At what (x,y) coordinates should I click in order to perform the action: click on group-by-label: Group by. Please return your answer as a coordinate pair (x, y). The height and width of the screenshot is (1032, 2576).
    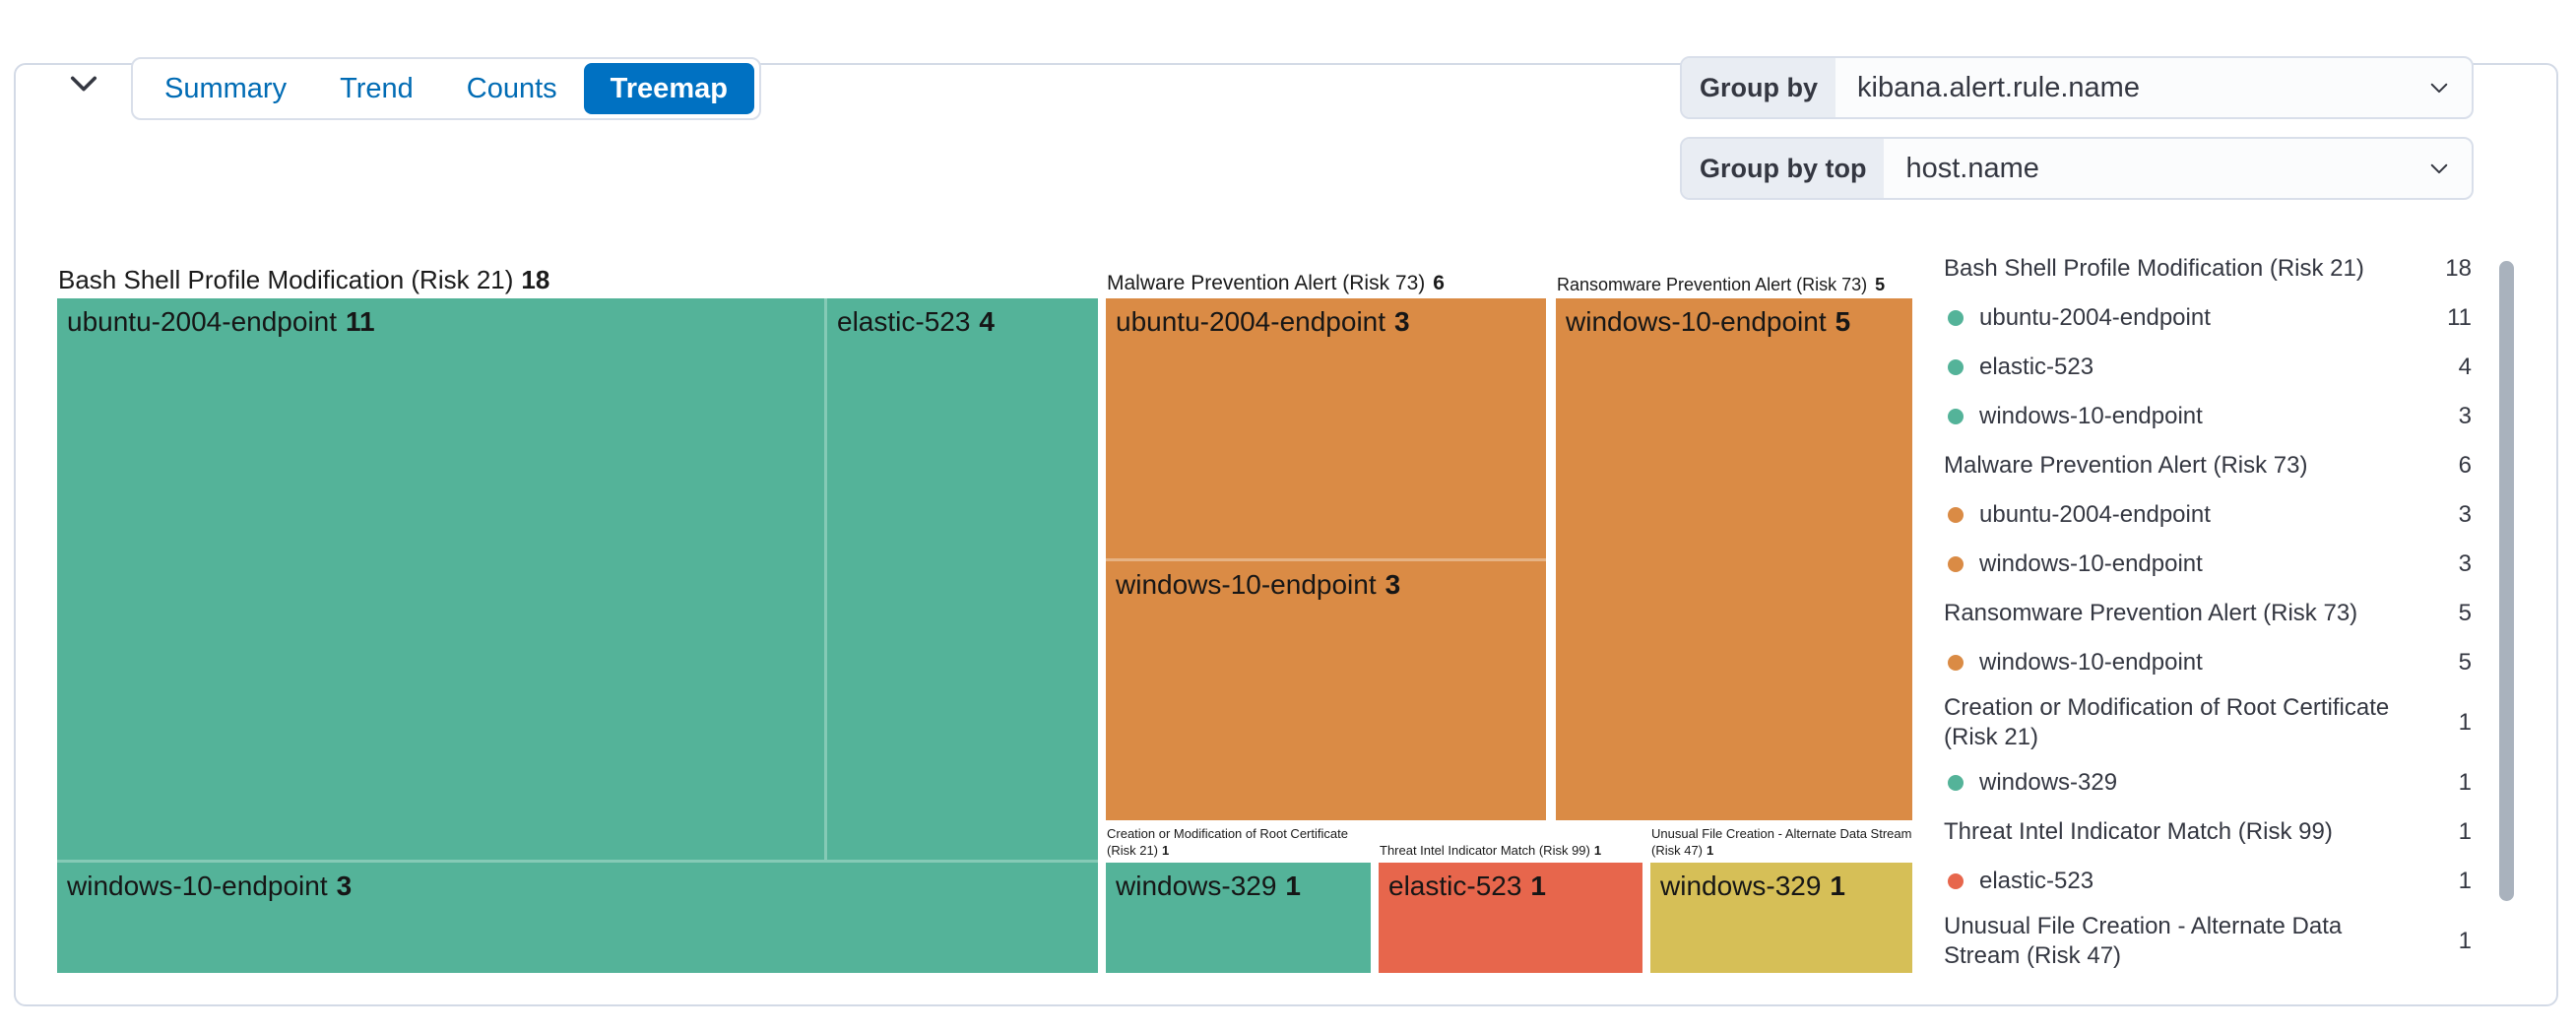
    Looking at the image, I should click on (1758, 87).